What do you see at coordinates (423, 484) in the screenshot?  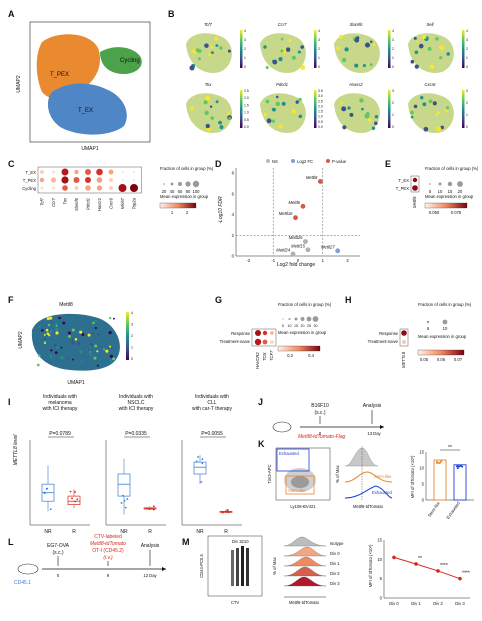 I see `k-bar-ytick: 5` at bounding box center [423, 484].